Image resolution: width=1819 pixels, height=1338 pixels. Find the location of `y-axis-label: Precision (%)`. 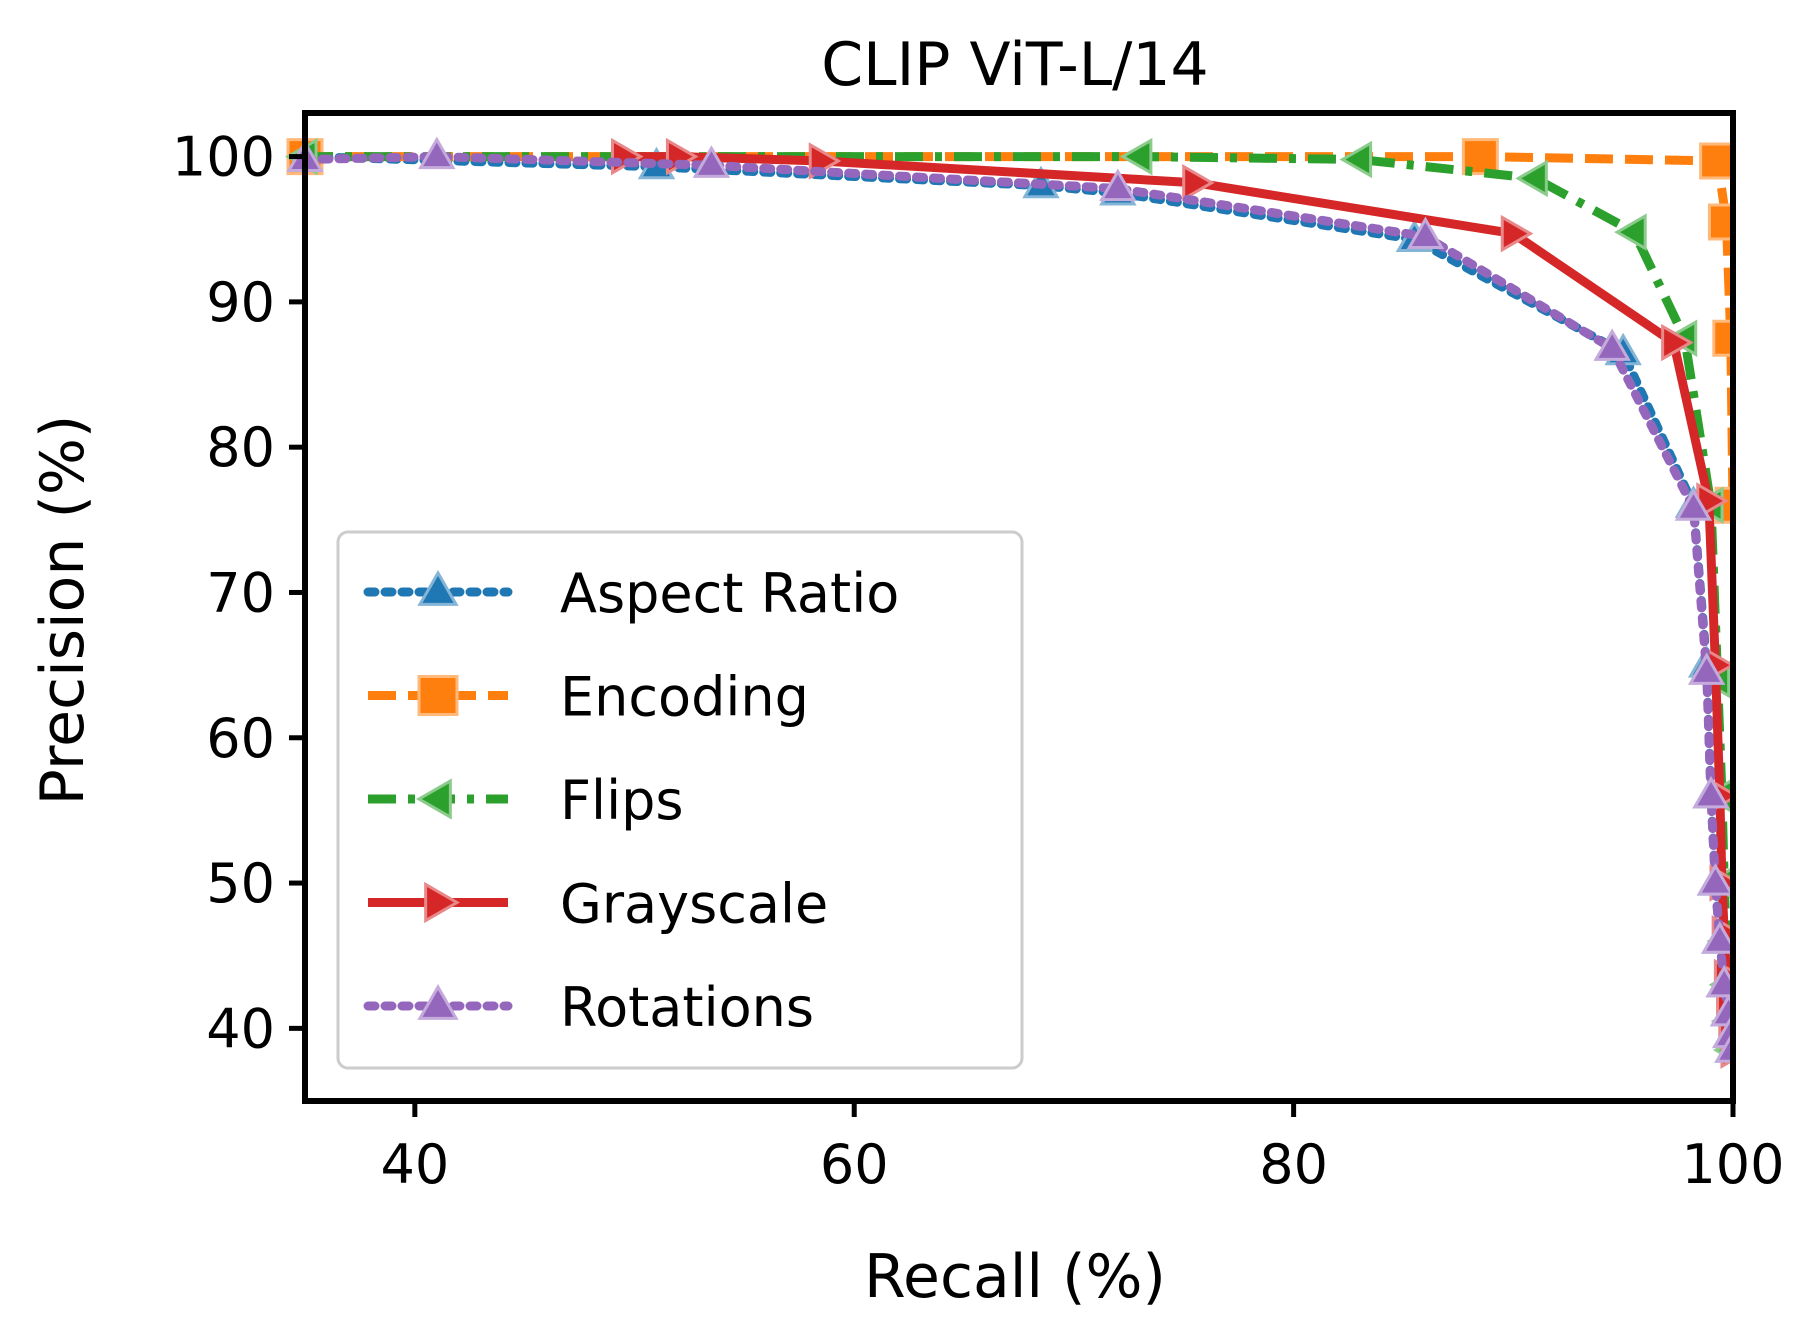

y-axis-label: Precision (%) is located at coordinates (63, 610).